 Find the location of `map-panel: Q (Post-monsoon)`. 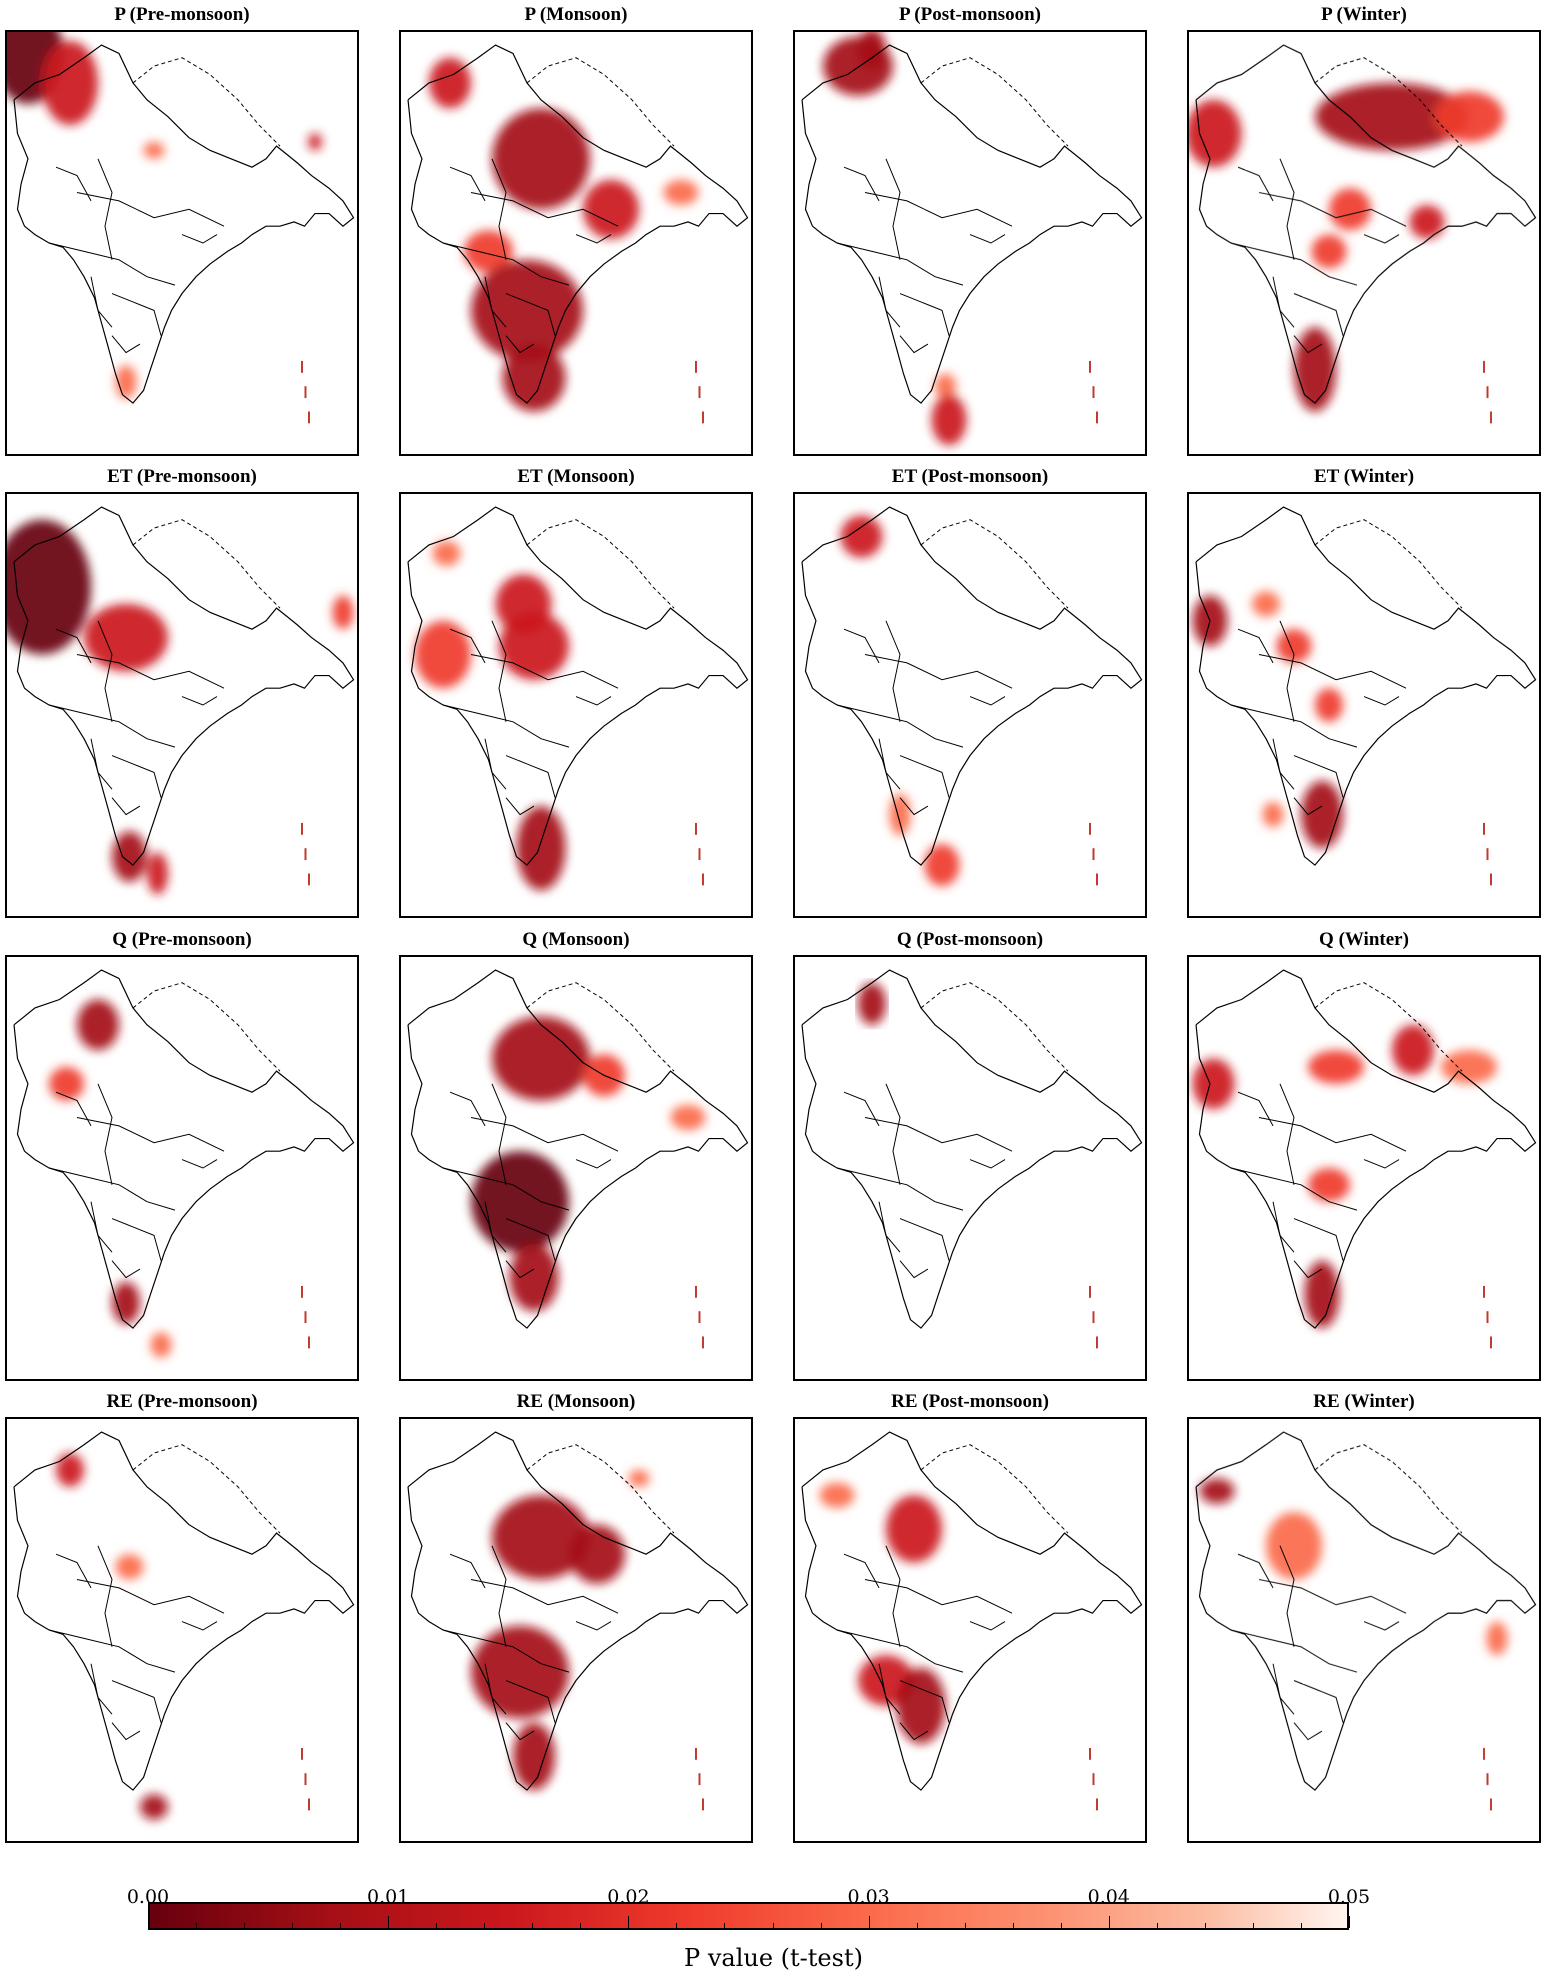

map-panel: Q (Post-monsoon) is located at coordinates (970, 1155).